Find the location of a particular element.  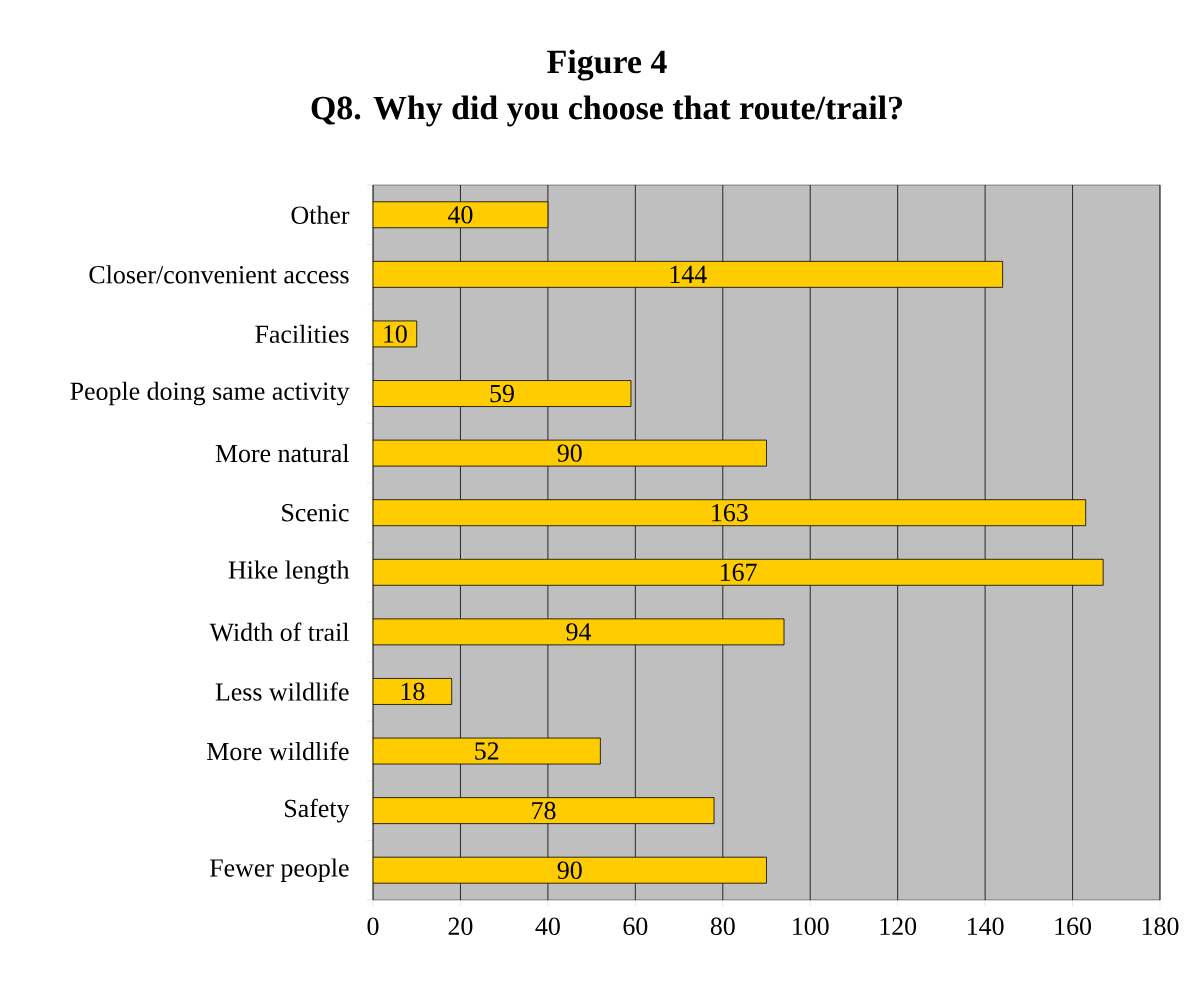

data-label: 18 is located at coordinates (413, 691).